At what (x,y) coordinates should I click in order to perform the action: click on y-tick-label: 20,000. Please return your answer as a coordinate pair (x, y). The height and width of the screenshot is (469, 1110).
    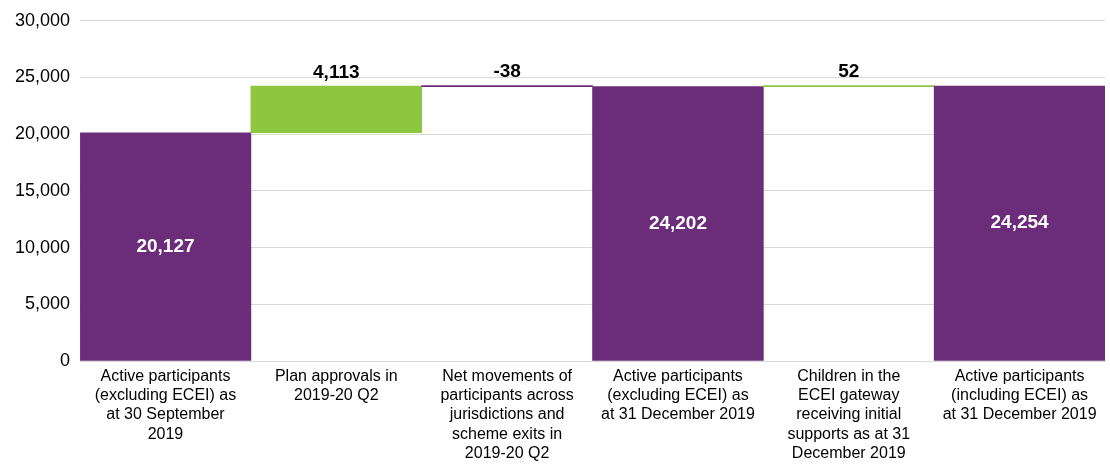
    Looking at the image, I should click on (42, 133).